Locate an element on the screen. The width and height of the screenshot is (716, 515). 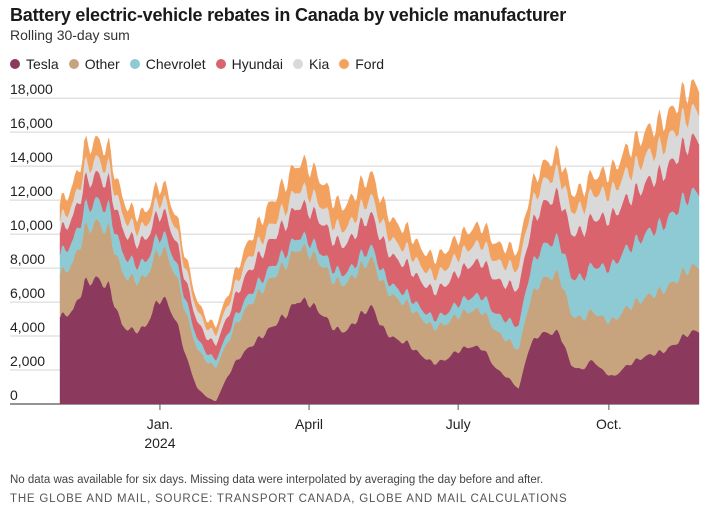
legend-label: Hyundai is located at coordinates (257, 64).